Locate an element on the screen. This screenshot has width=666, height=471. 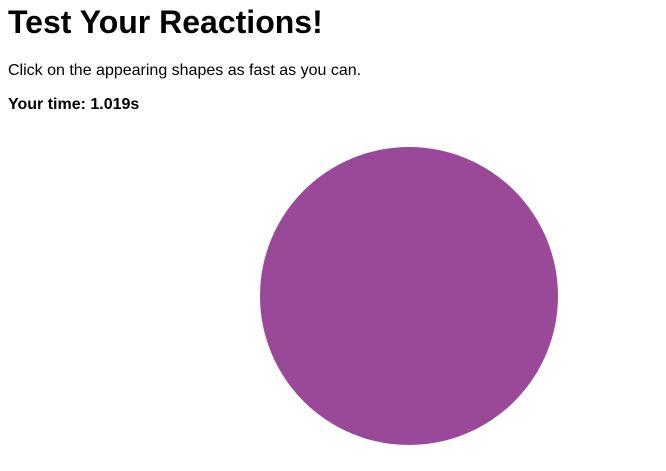
reaction-time-value: 1.019s is located at coordinates (115, 104).